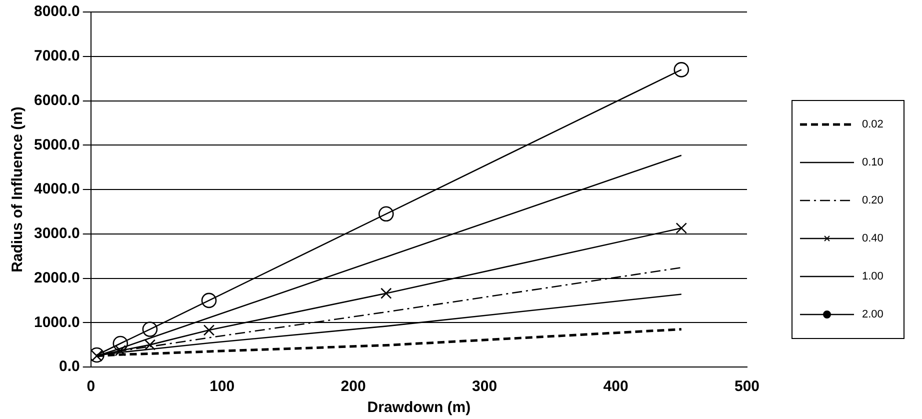 Image resolution: width=922 pixels, height=419 pixels. Describe the element at coordinates (69, 367) in the screenshot. I see `y-tick-label: 0.0` at that location.